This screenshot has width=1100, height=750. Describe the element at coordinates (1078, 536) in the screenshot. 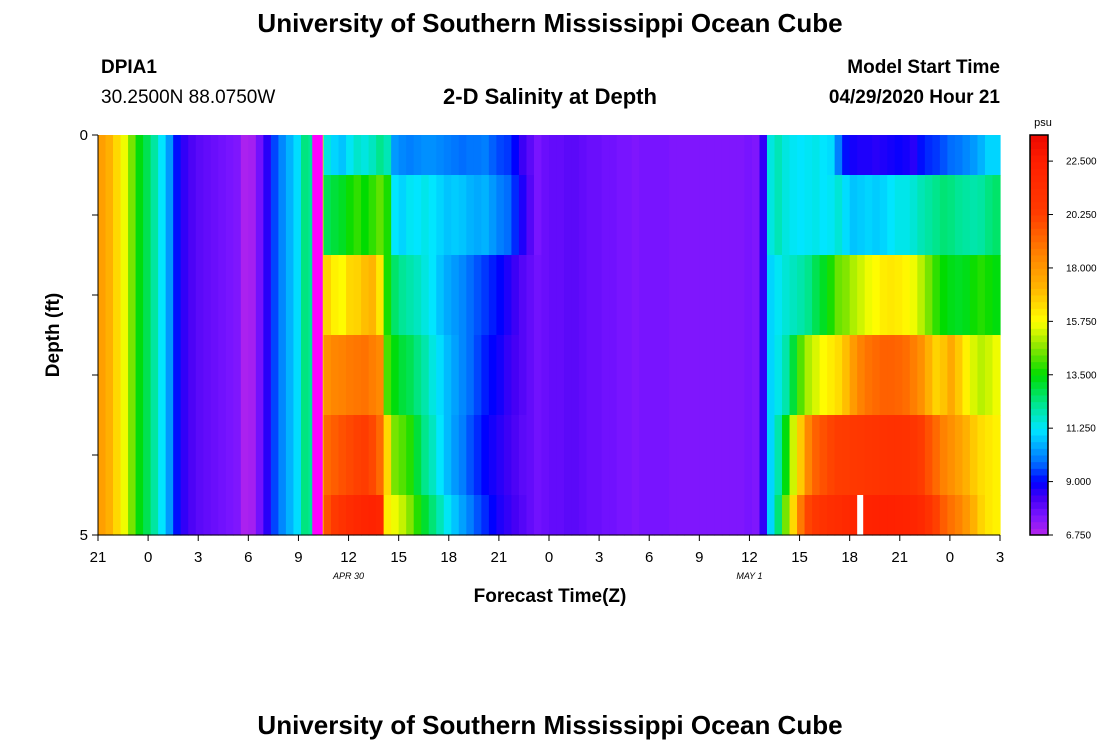

I see `colorbar-tick-label: 6.750` at that location.